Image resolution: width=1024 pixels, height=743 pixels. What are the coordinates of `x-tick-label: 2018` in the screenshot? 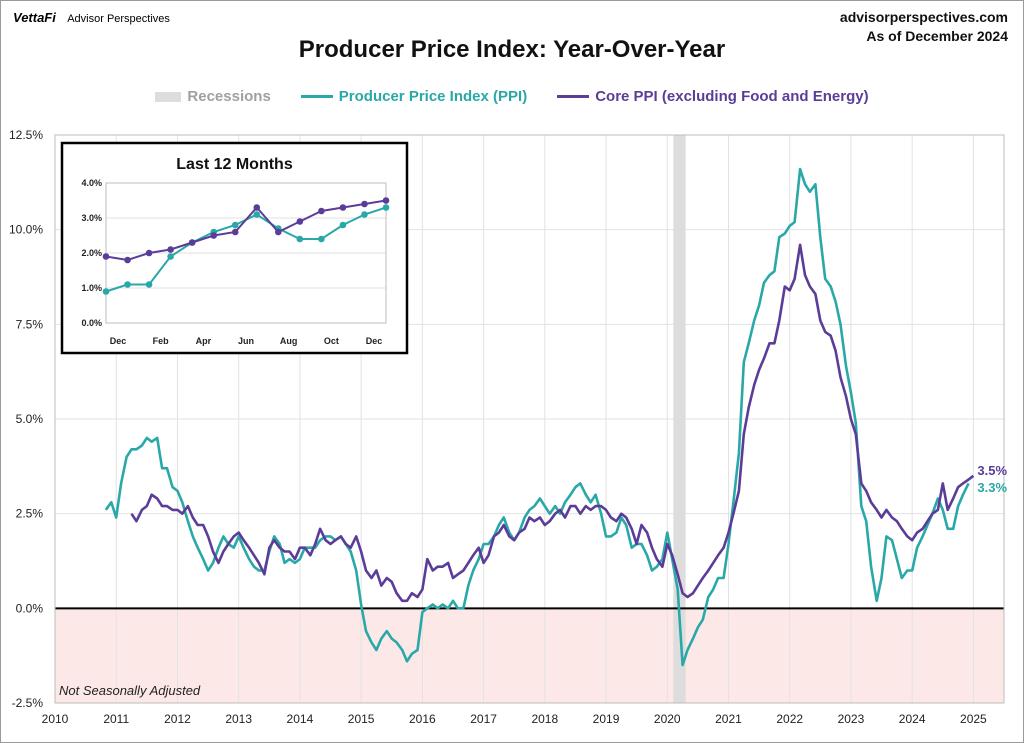 It's located at (544, 719).